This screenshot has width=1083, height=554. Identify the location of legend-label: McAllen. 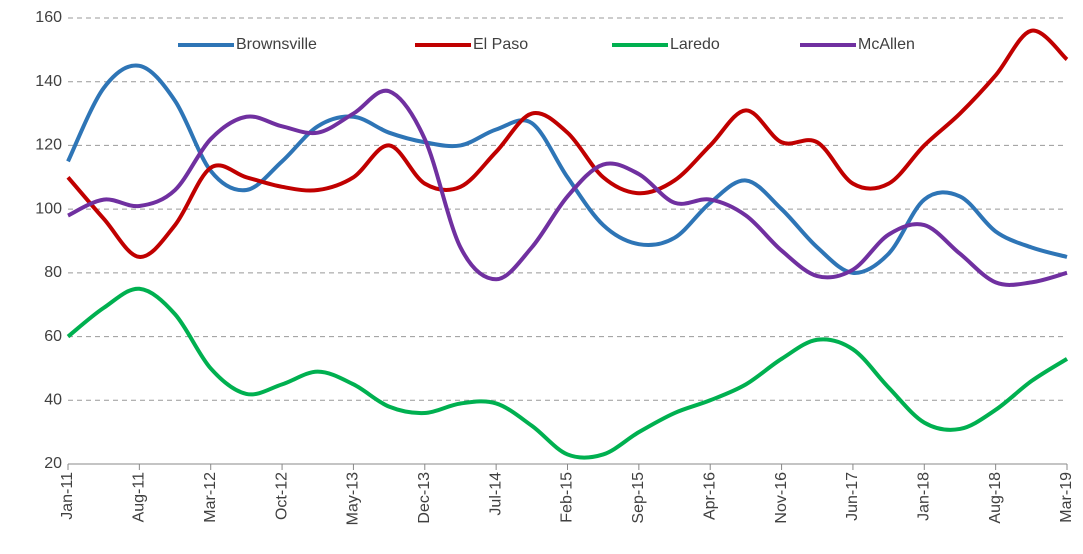
(886, 44).